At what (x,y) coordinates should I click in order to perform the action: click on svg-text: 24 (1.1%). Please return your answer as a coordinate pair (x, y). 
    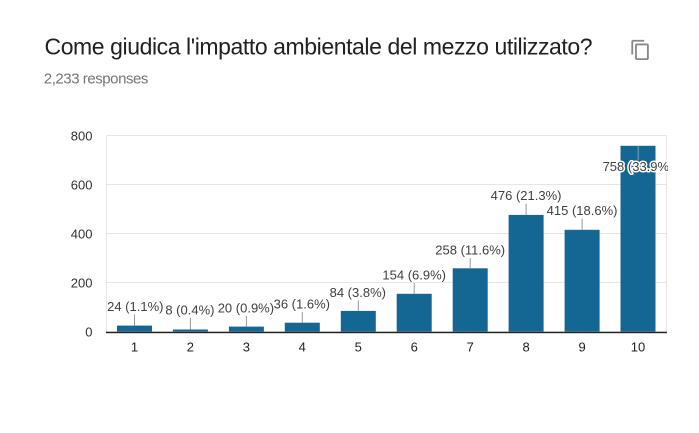
    Looking at the image, I should click on (135, 306).